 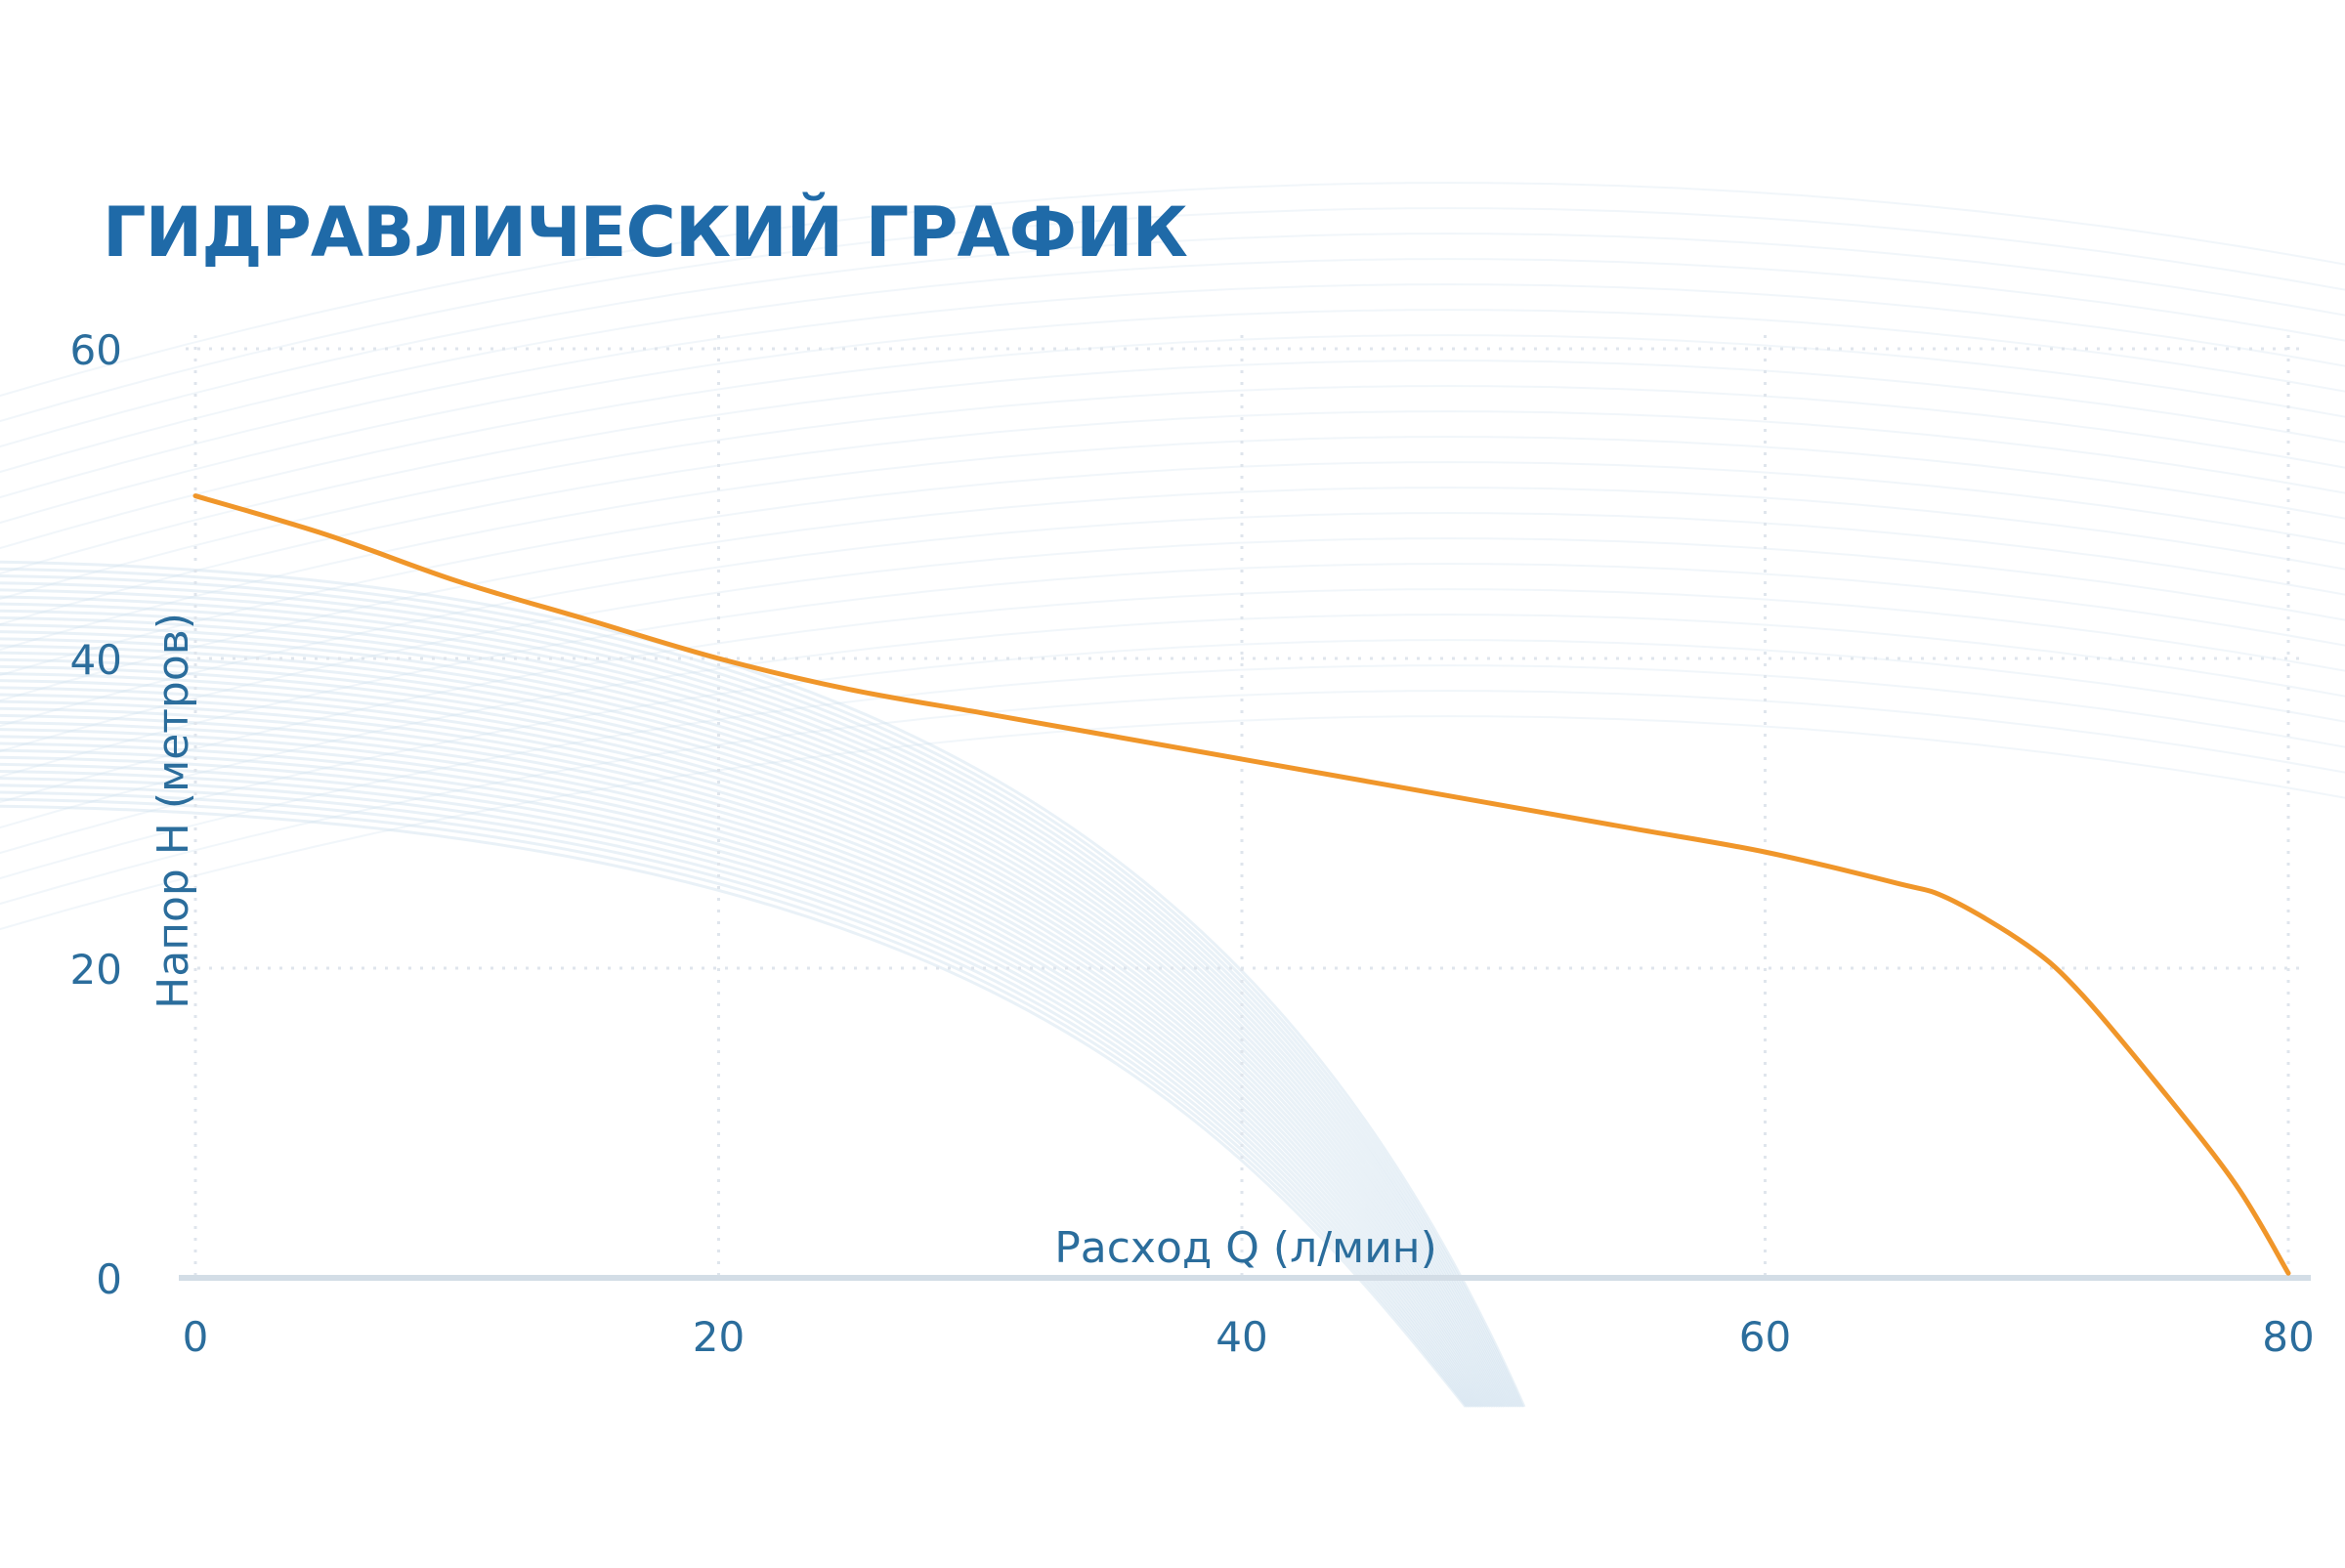 What do you see at coordinates (2288, 1337) in the screenshot?
I see `x-tick-label: 80` at bounding box center [2288, 1337].